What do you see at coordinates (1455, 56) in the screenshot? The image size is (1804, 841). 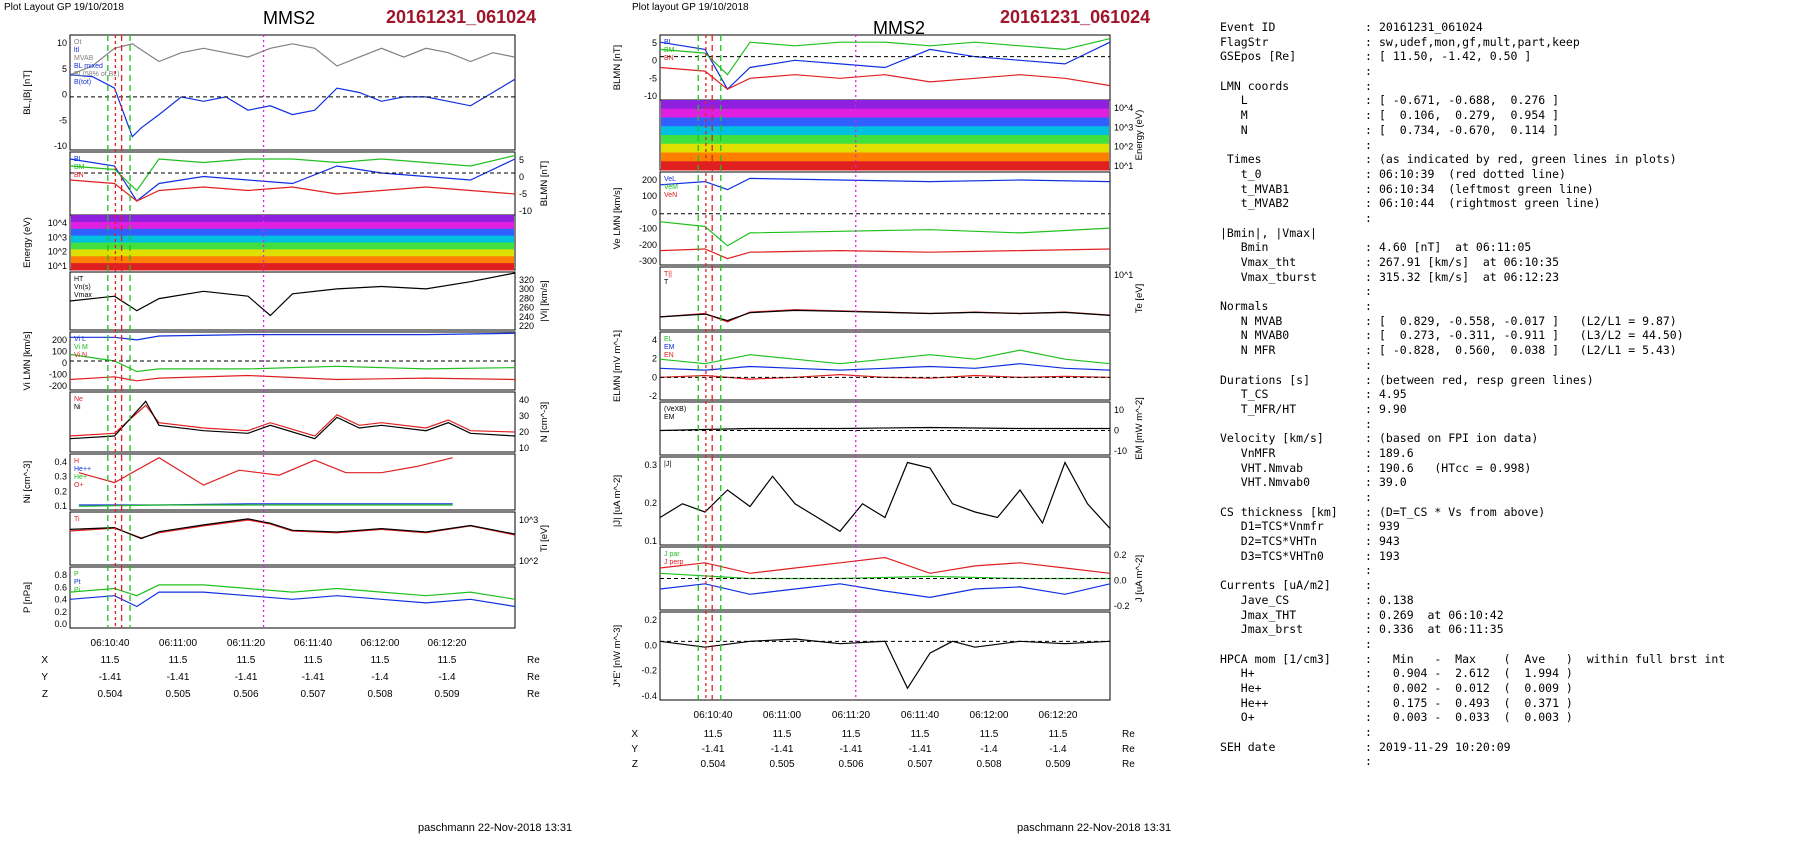 I see `summary-value: [ 11.50, -1.42, 0.50 ]` at bounding box center [1455, 56].